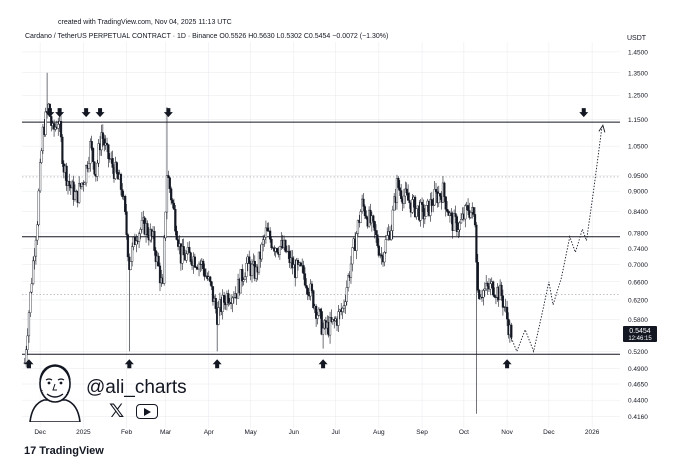 Image resolution: width=682 pixels, height=473 pixels. What do you see at coordinates (640, 334) in the screenshot?
I see `last-price-tag-bg` at bounding box center [640, 334].